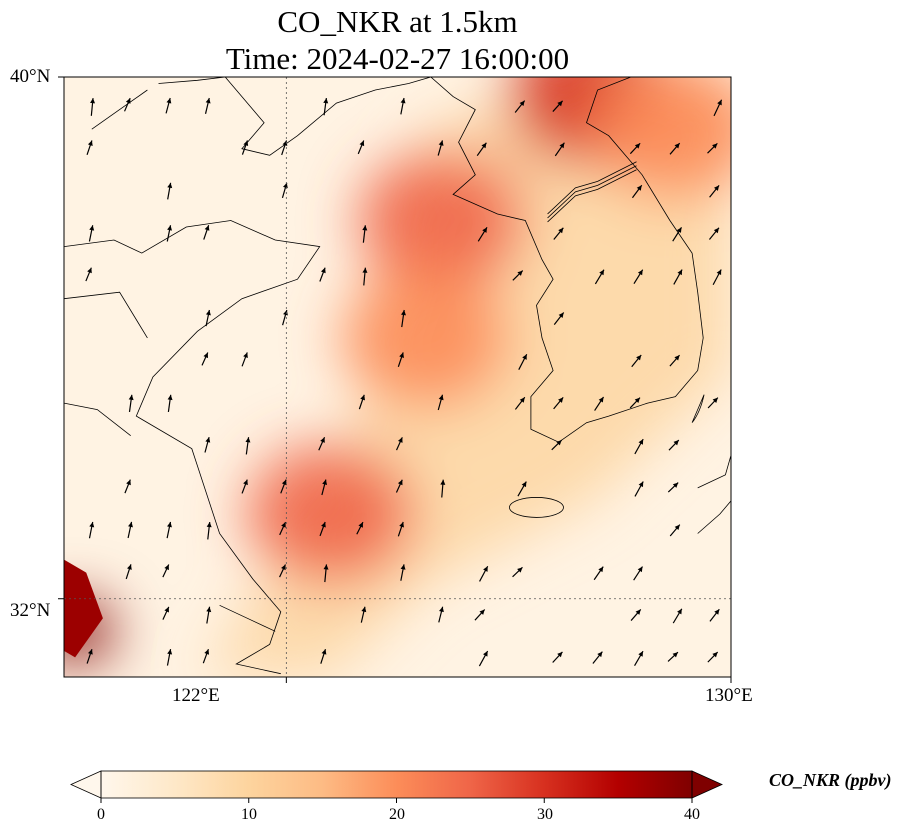  I want to click on y-tick-label: 40°N, so click(30, 76).